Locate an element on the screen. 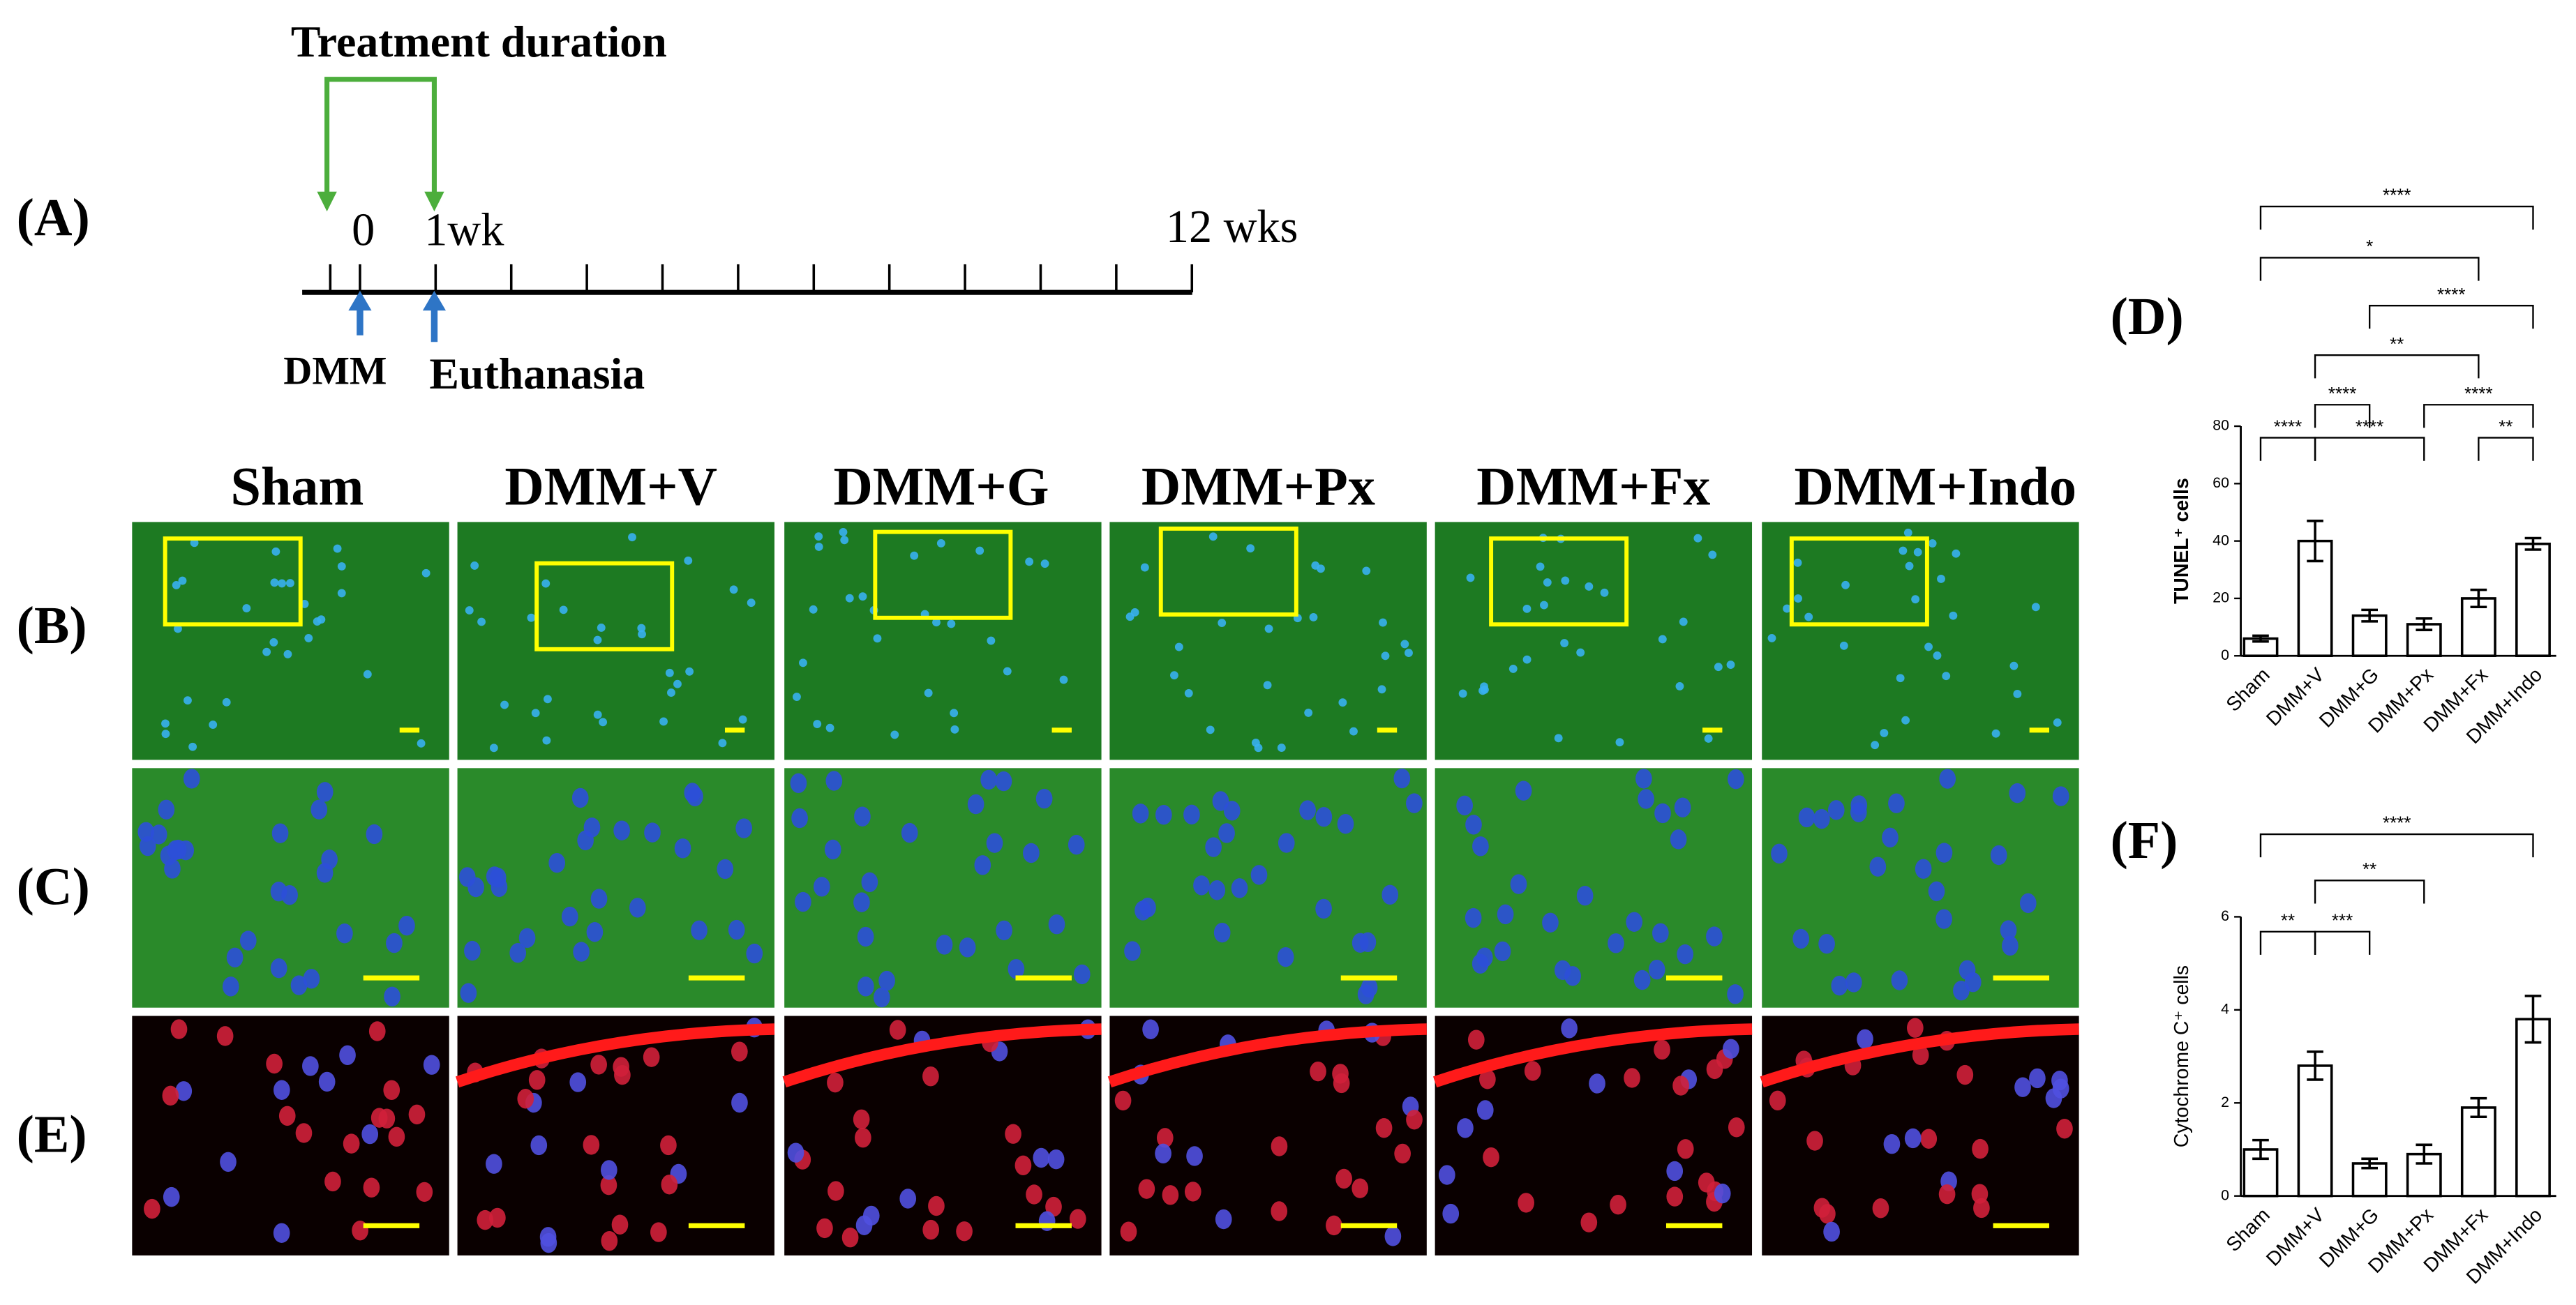  column-header: DMM+Fx is located at coordinates (1593, 486).